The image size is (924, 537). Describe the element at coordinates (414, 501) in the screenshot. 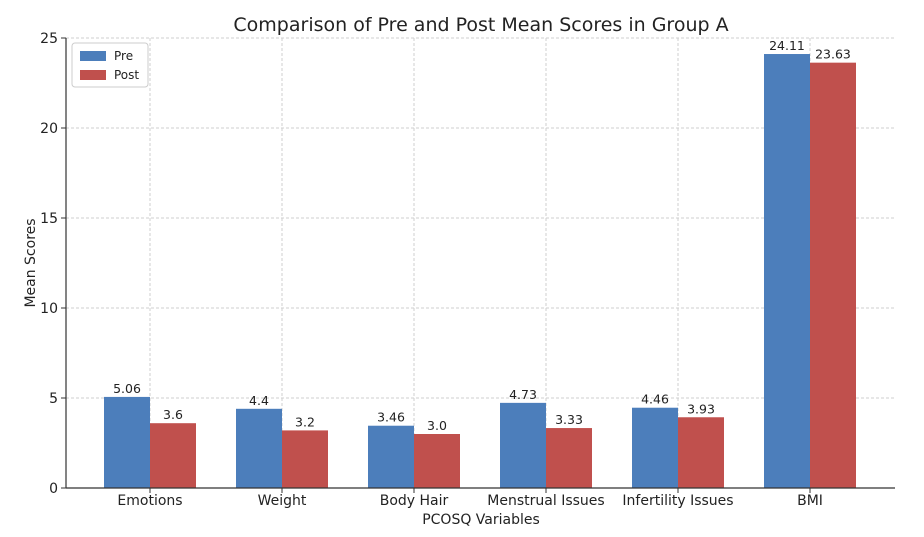

I see `x-tick-label: Body Hair` at that location.